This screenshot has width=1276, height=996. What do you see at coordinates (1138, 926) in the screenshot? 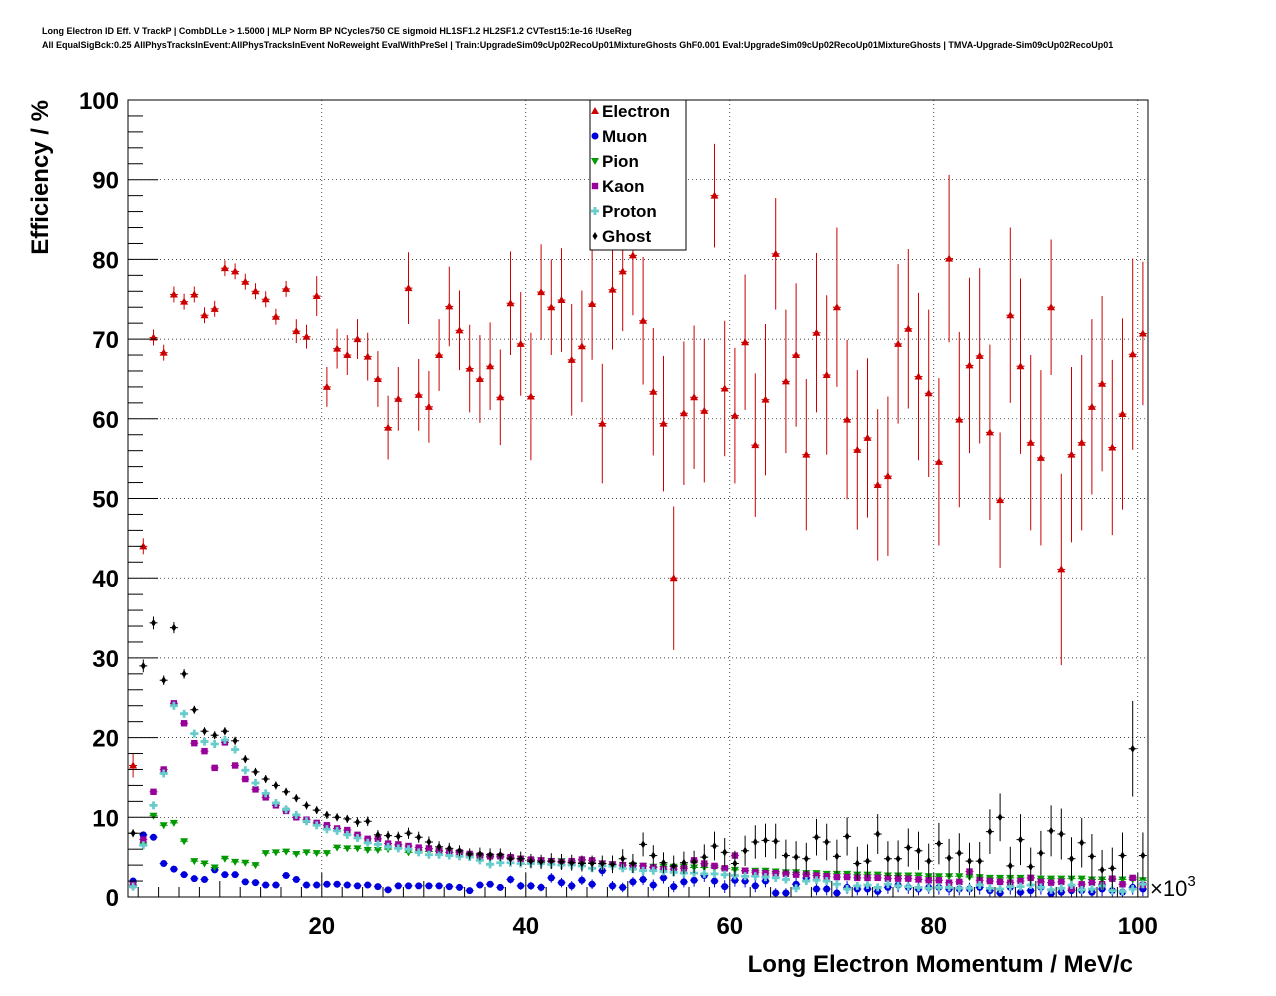
I see `x-tick-label: 100` at bounding box center [1138, 926].